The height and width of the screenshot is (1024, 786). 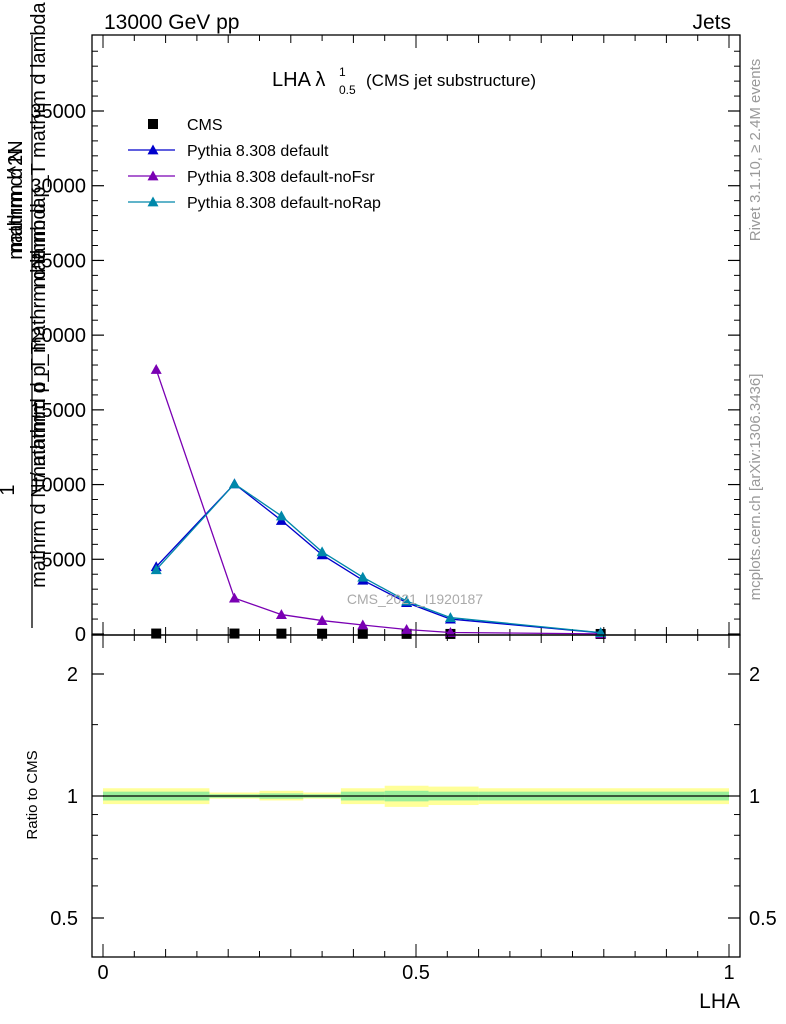 What do you see at coordinates (347, 90) in the screenshot?
I see `plot-title-subscript: 0.5` at bounding box center [347, 90].